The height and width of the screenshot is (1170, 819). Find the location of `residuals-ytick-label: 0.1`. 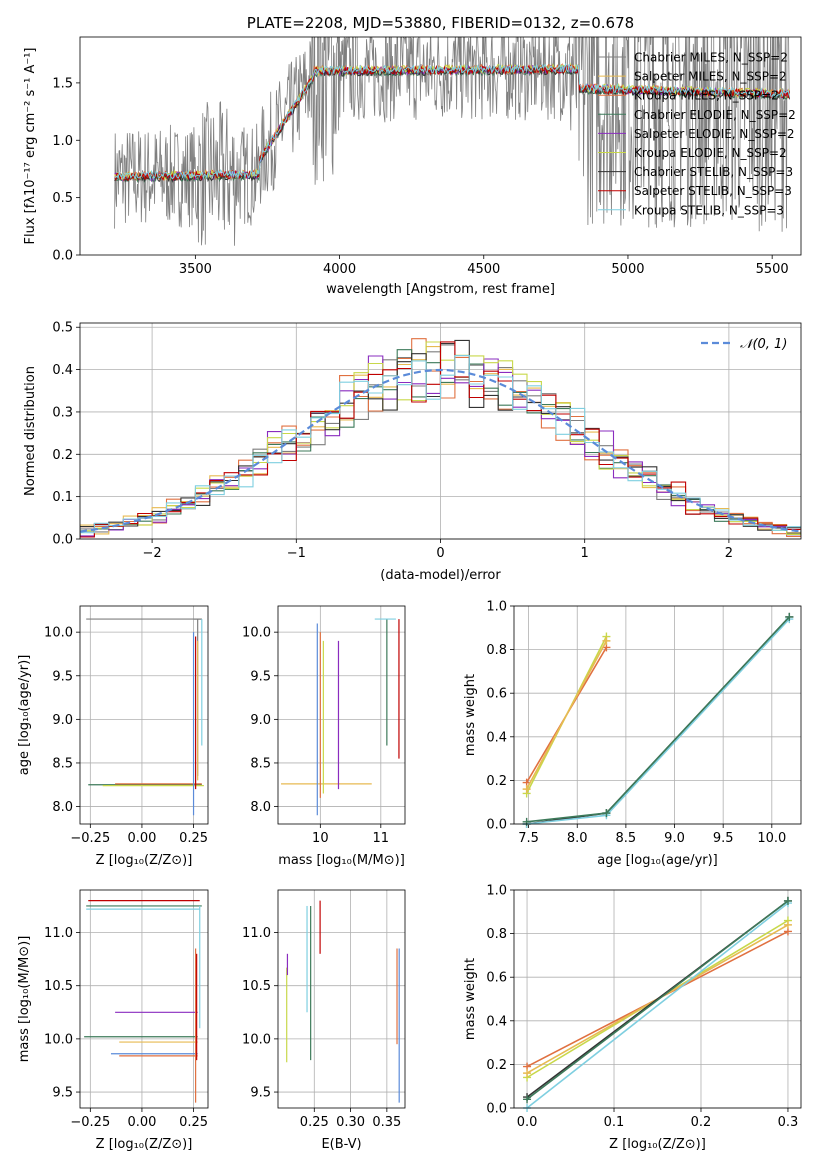

residuals-ytick-label: 0.1 is located at coordinates (62, 497).